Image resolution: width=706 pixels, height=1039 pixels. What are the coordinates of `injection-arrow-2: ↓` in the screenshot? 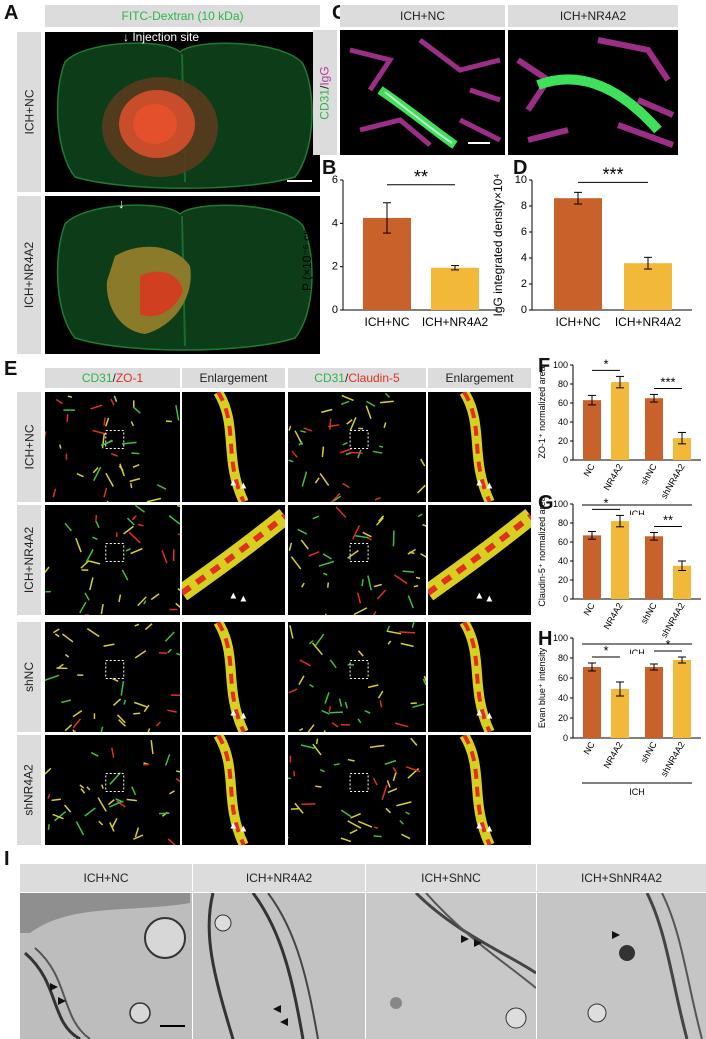 It's located at (121, 203).